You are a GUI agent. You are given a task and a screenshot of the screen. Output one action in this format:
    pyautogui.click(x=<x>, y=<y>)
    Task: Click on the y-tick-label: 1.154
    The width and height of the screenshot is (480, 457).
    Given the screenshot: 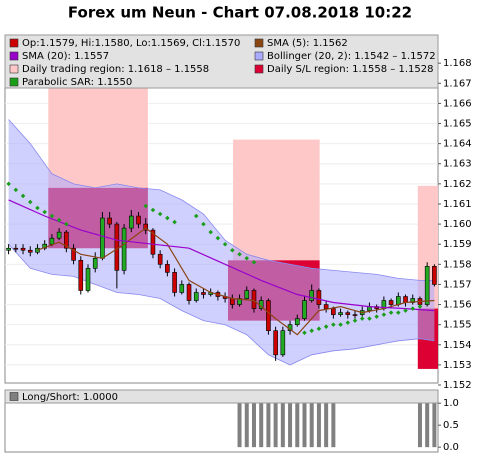 What is the action you would take?
    pyautogui.click(x=457, y=345)
    